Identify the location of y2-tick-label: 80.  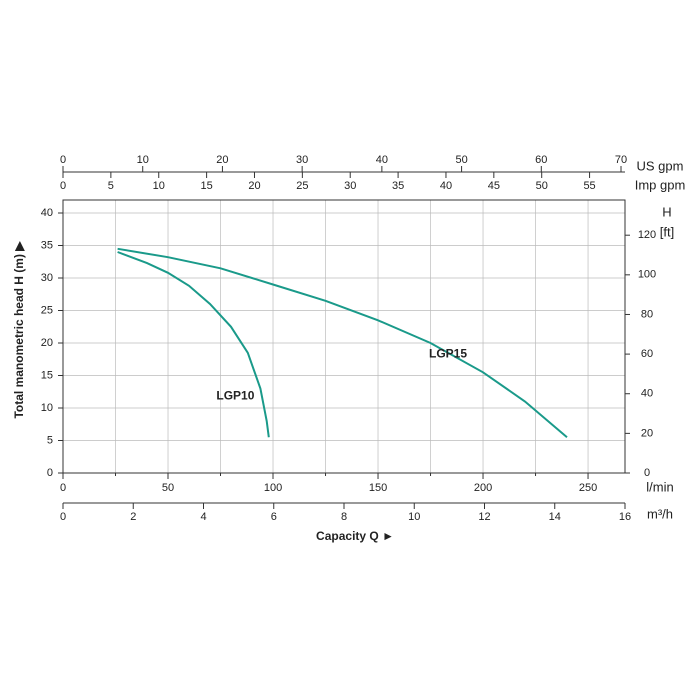
(647, 314).